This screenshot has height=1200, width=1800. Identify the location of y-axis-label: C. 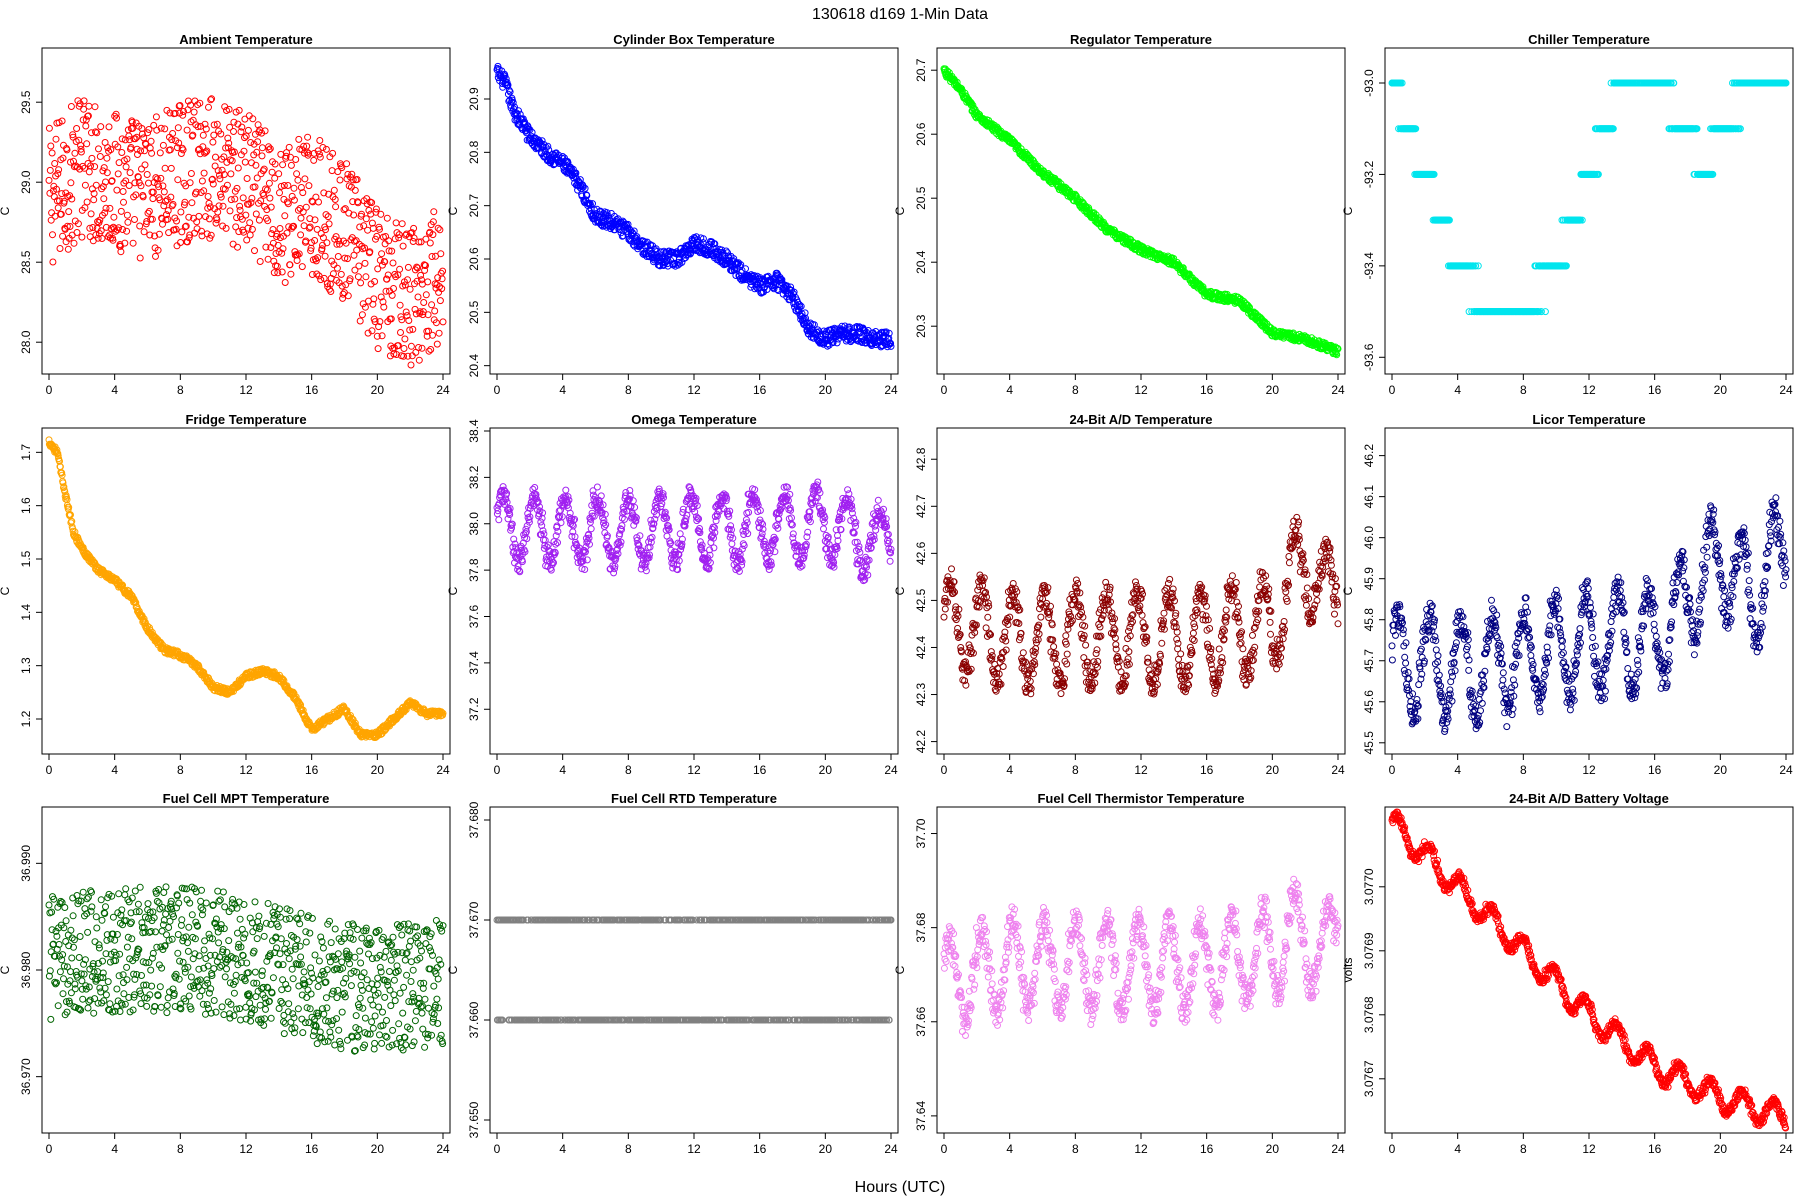
(6, 210).